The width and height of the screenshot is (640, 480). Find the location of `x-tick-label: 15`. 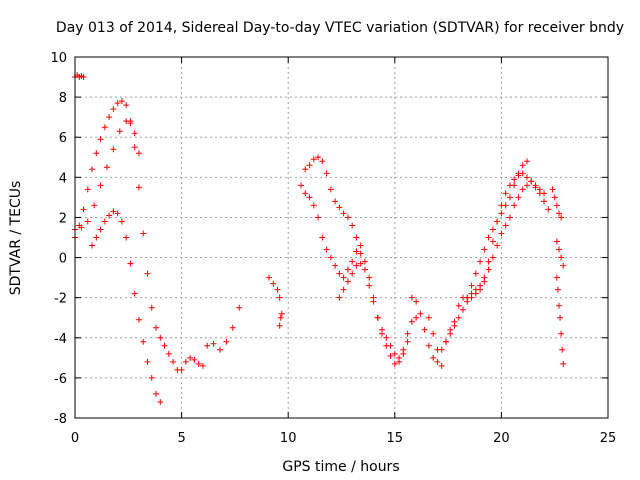

x-tick-label: 15 is located at coordinates (395, 438).